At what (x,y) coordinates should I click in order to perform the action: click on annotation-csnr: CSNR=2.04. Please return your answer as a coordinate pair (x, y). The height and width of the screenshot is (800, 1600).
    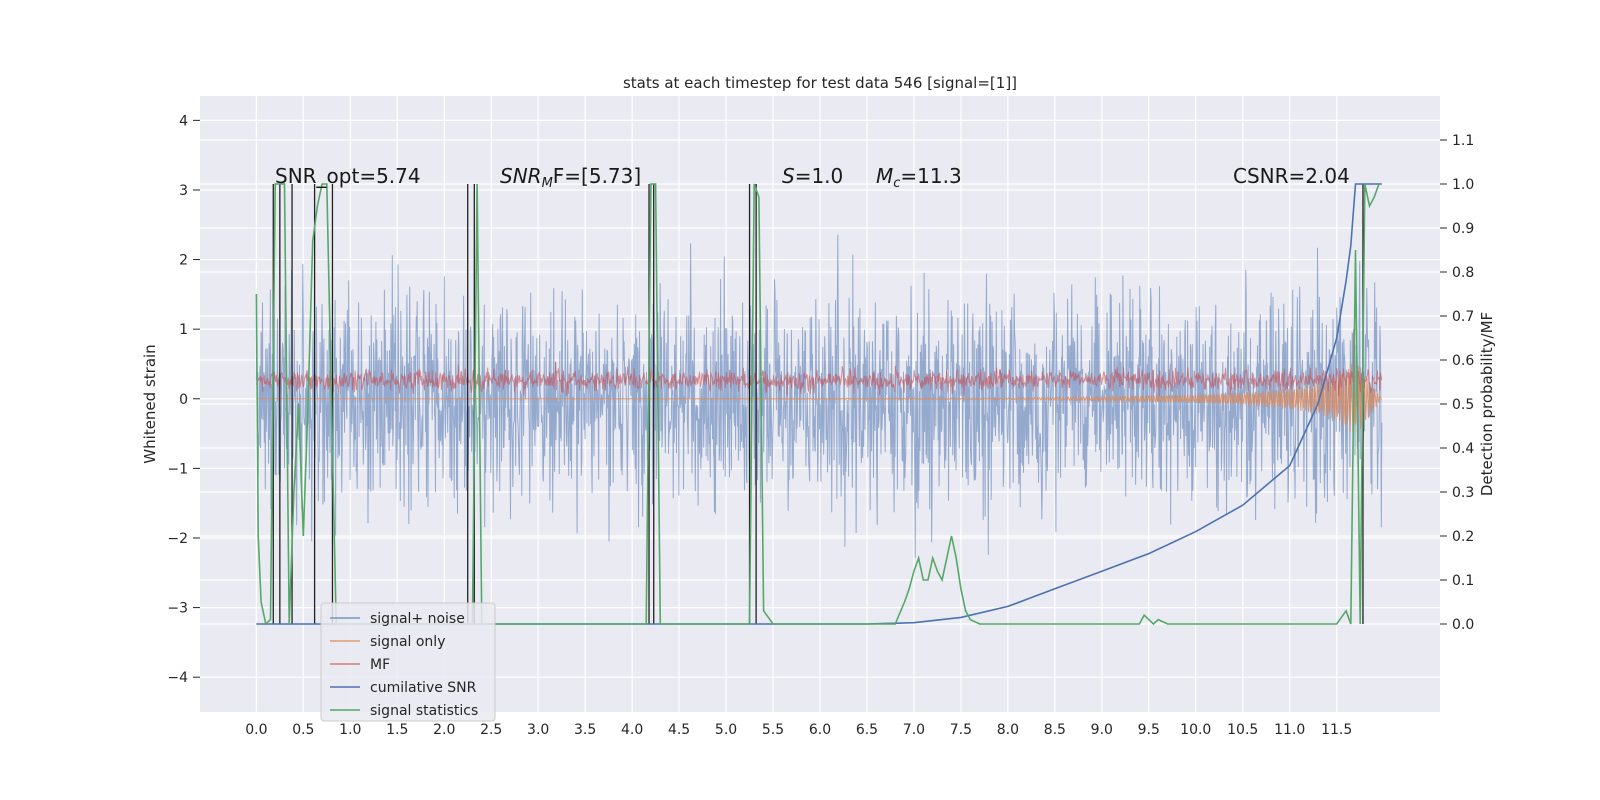
    Looking at the image, I should click on (1291, 176).